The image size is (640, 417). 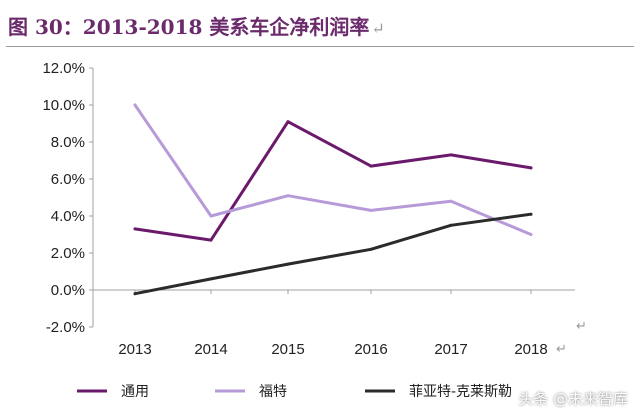 I want to click on x-tick-label: 2013, so click(x=134, y=349).